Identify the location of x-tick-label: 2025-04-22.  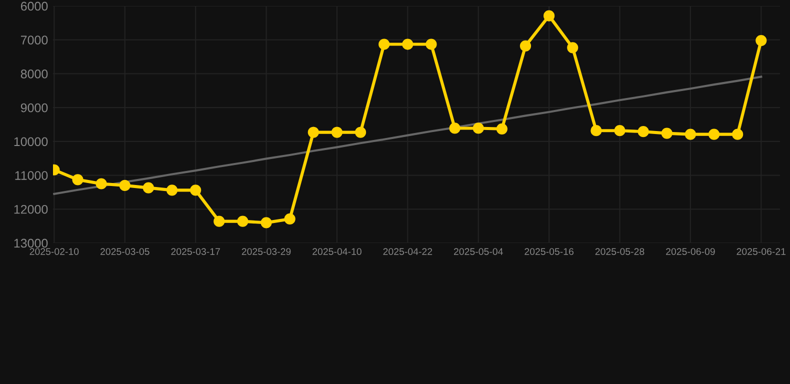
(407, 251).